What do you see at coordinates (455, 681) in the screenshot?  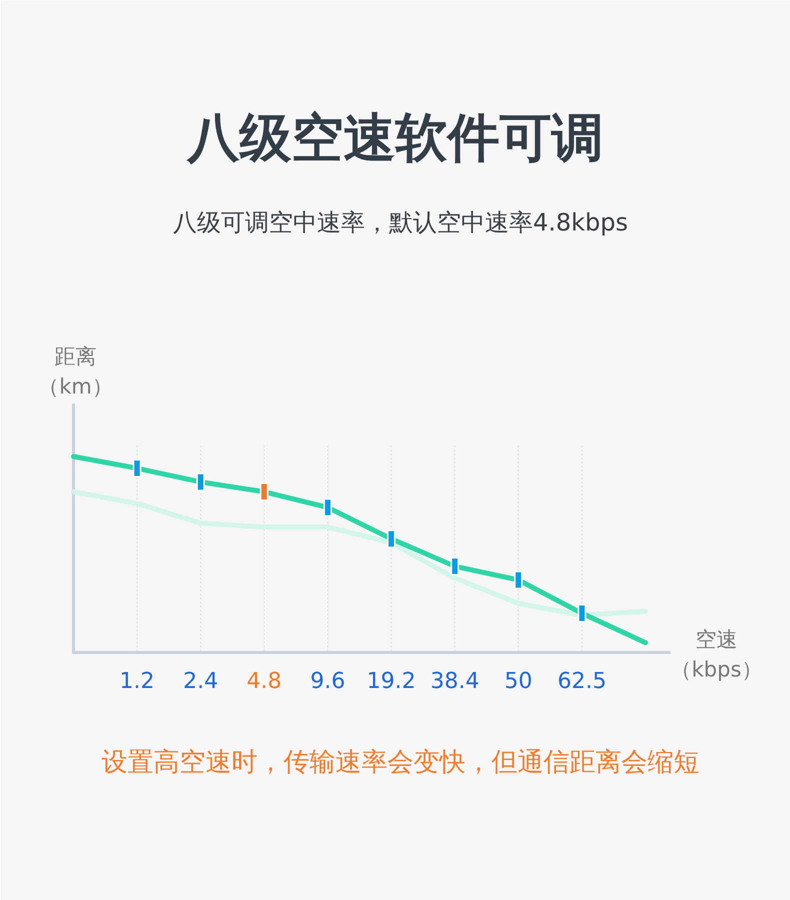 I see `x-tick-label: 38.4` at bounding box center [455, 681].